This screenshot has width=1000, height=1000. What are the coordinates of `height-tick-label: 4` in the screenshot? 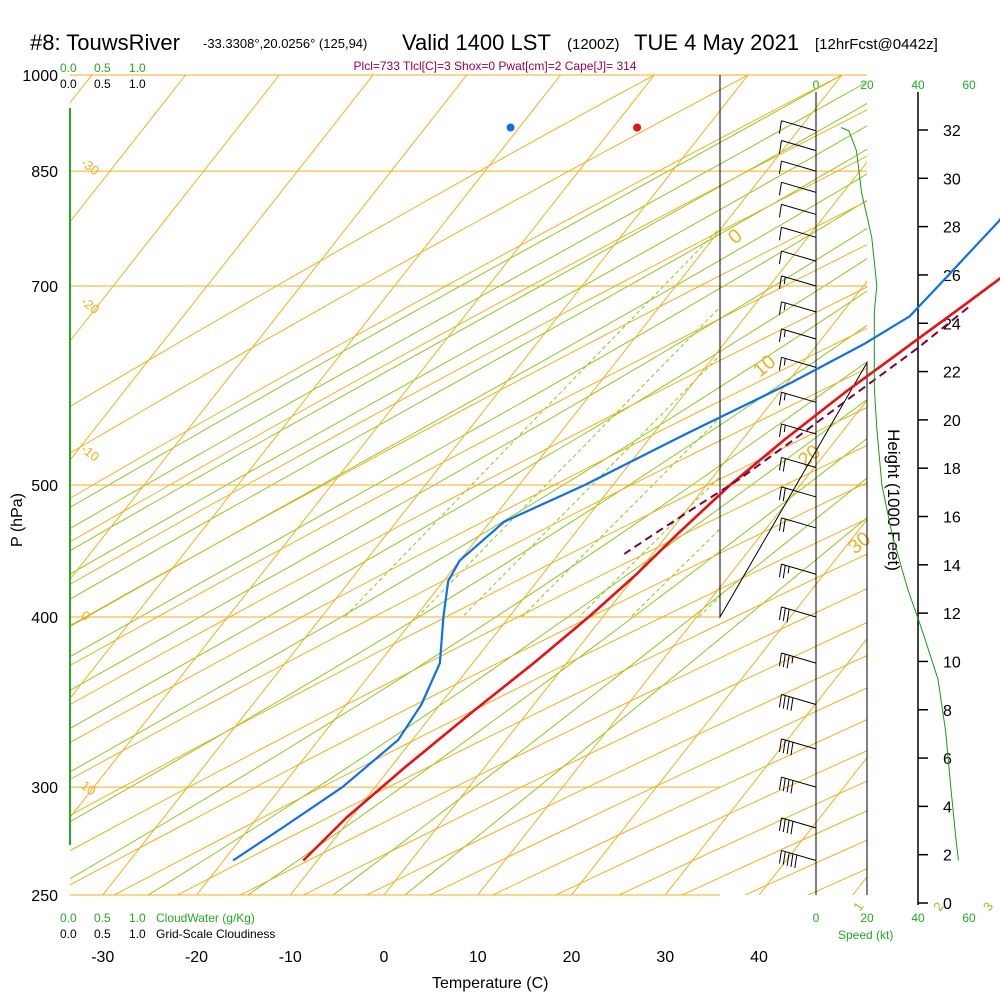 It's located at (947, 807).